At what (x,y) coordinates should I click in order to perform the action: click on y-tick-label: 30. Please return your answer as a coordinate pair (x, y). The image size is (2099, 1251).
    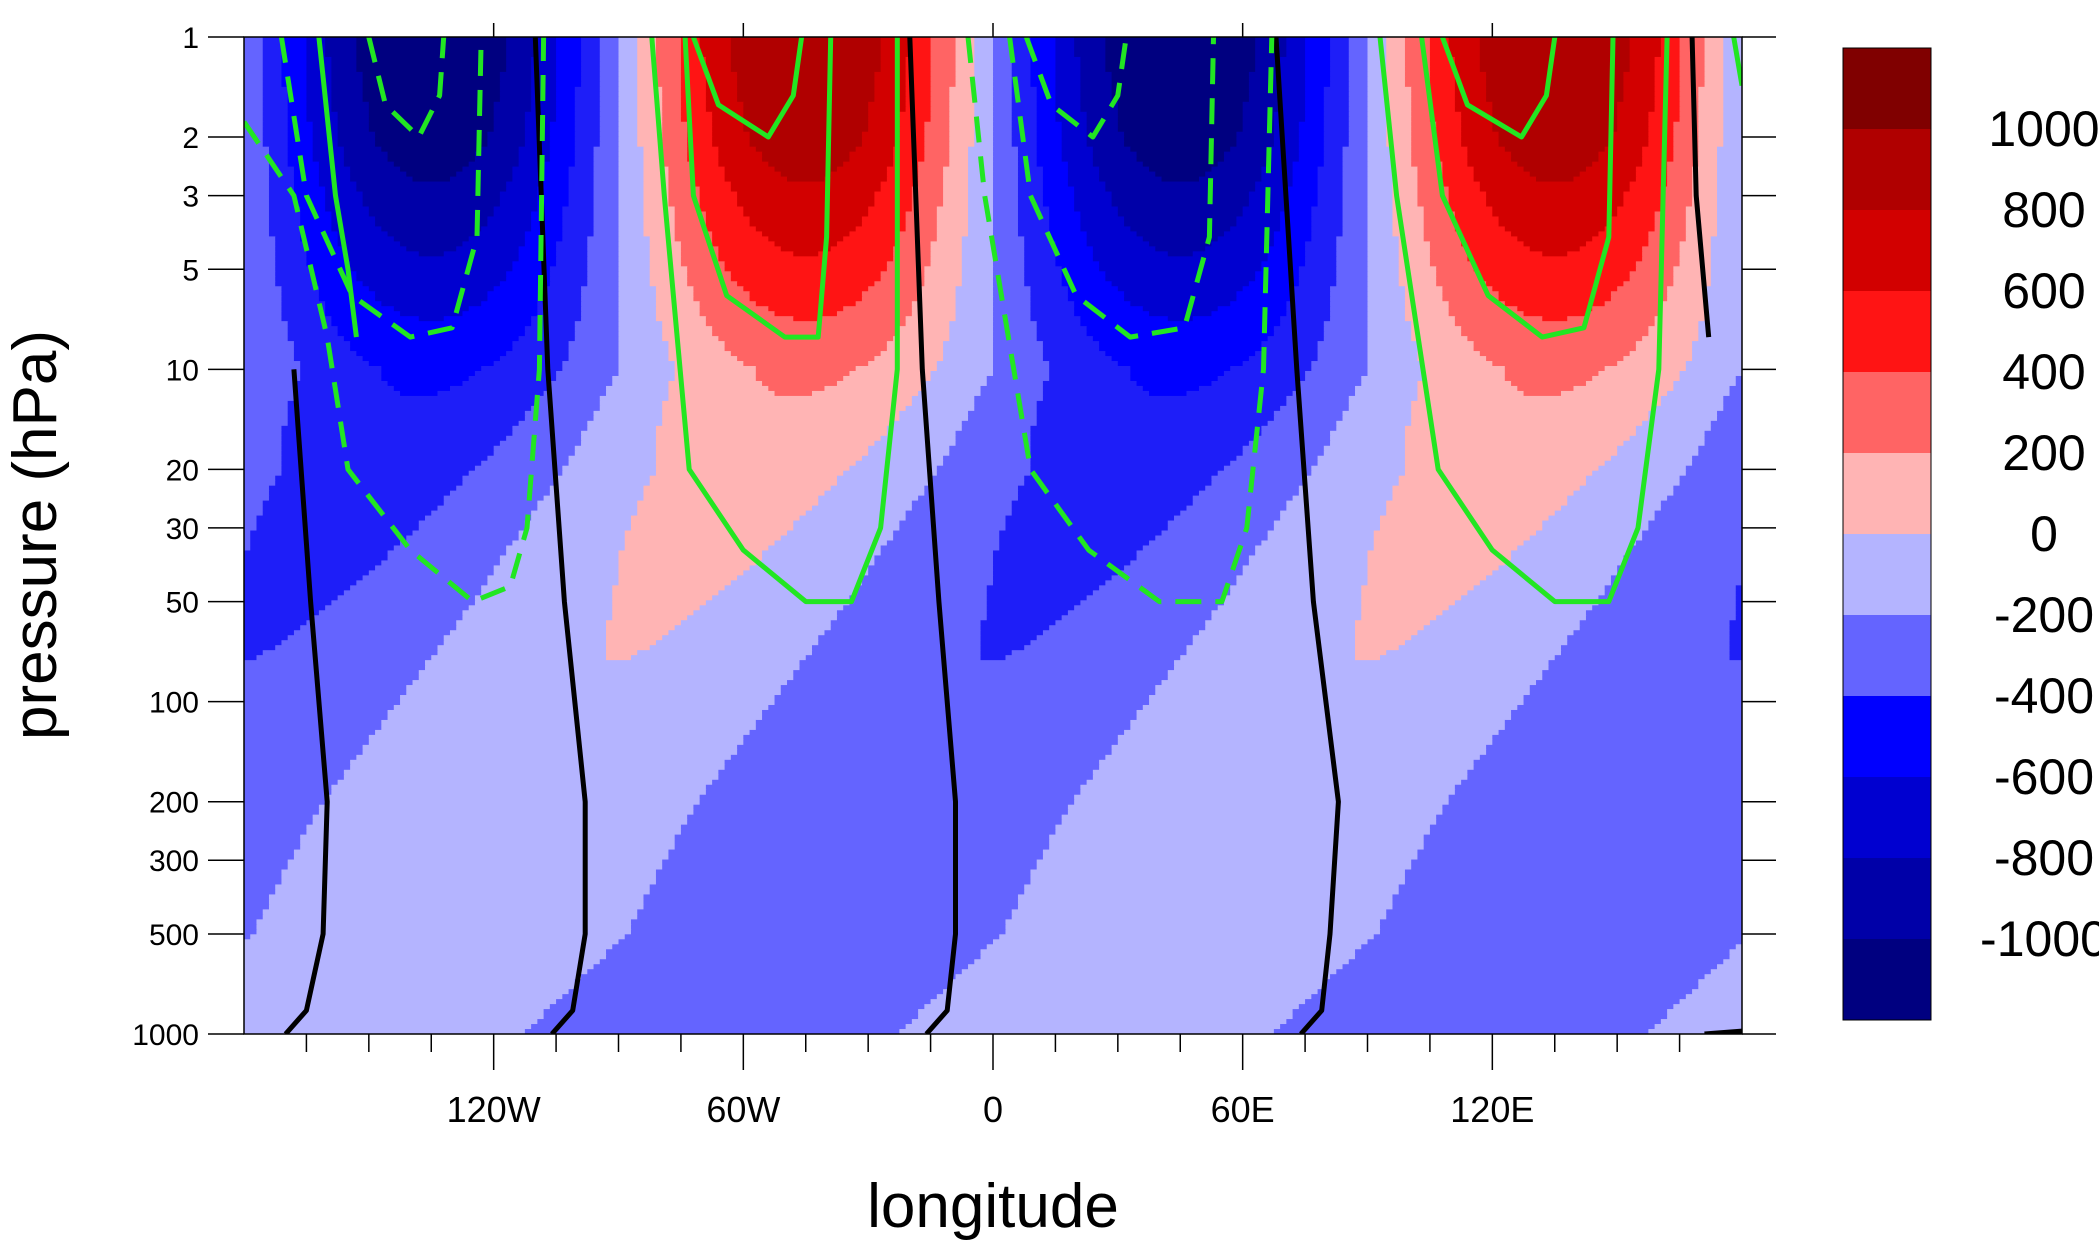
    Looking at the image, I should click on (182, 529).